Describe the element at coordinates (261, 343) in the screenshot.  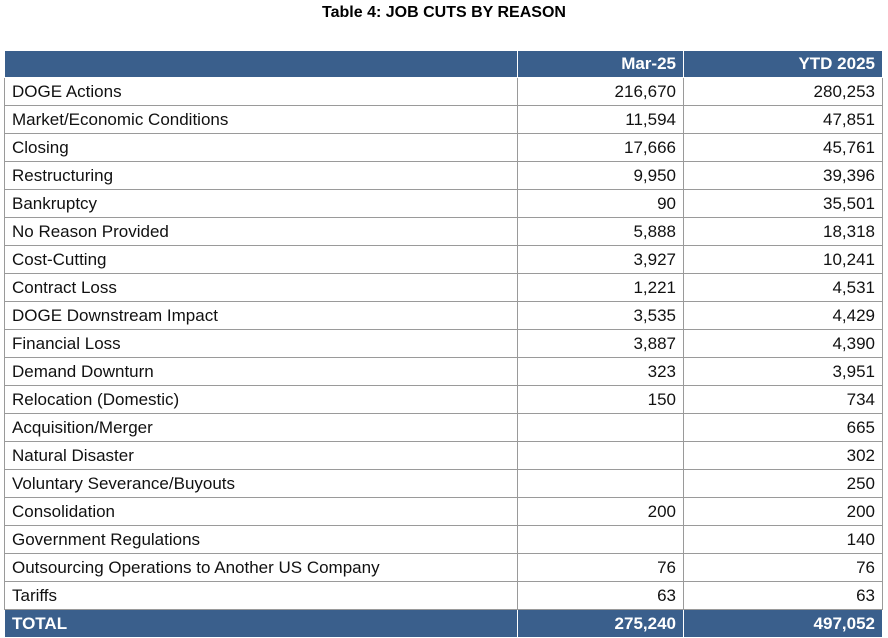
I see `reason-cell: Financial Loss` at that location.